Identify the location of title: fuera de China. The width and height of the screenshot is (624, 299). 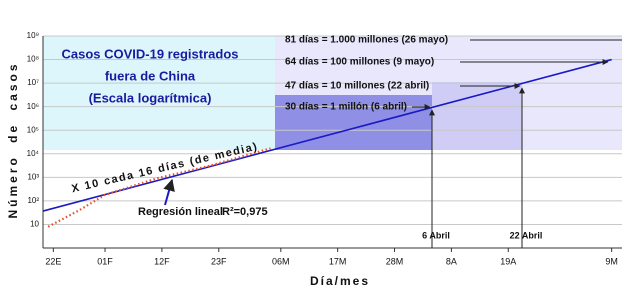
(150, 75).